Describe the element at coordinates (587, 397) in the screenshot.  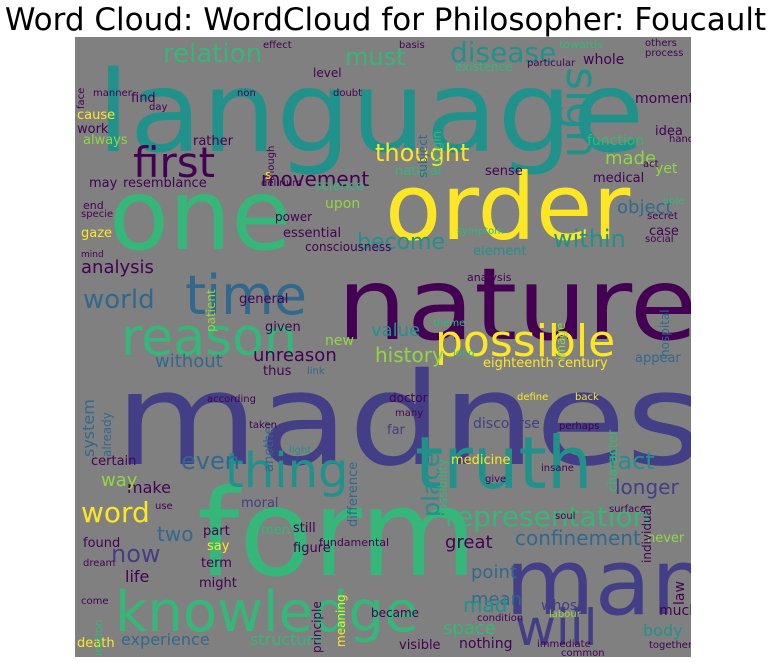
I see `word: back` at that location.